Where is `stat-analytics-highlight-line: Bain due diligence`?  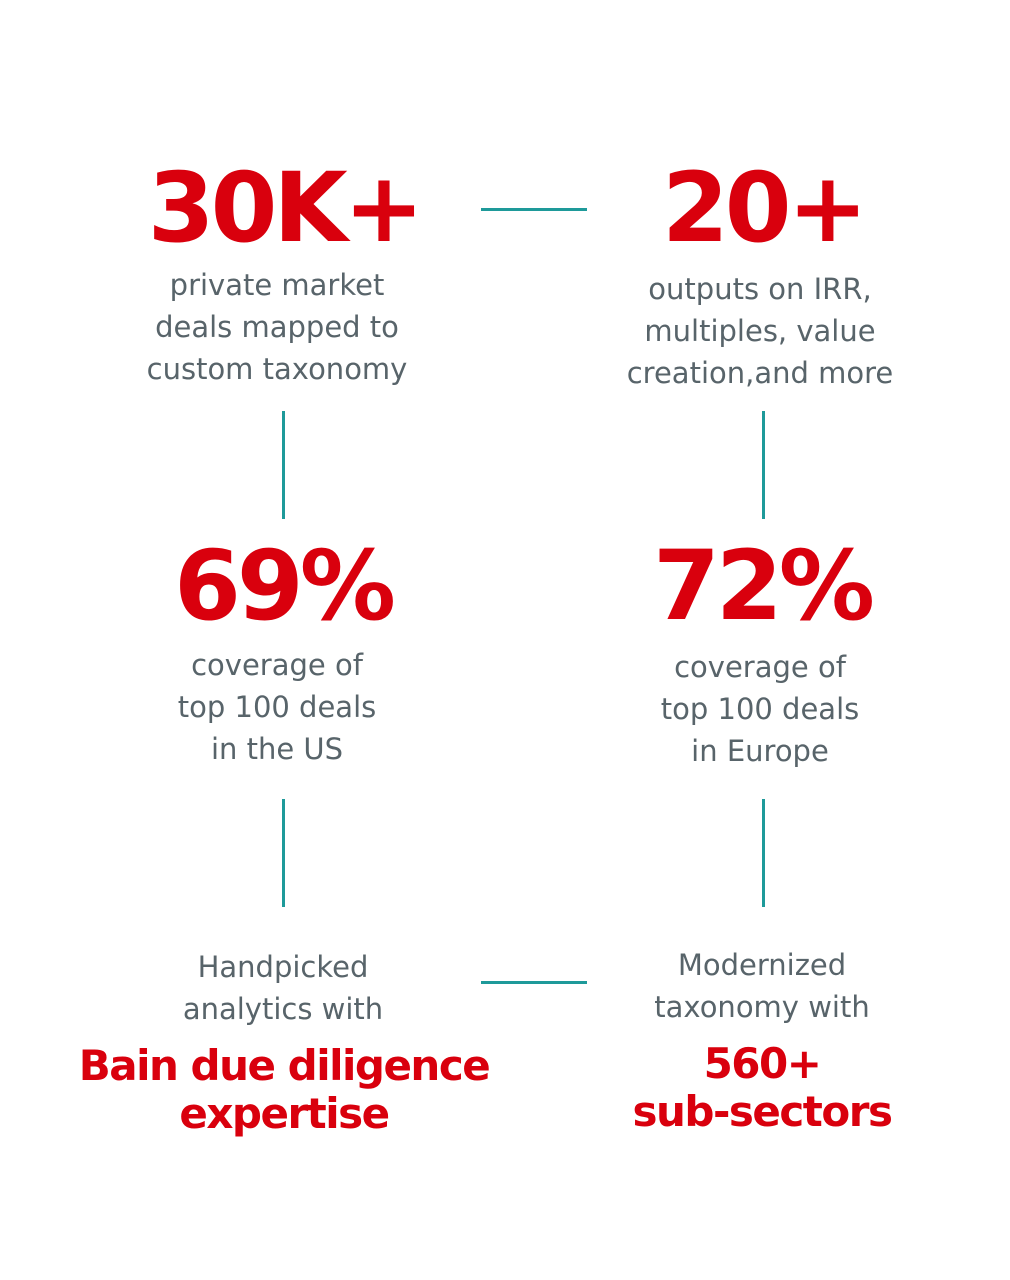 stat-analytics-highlight-line: Bain due diligence is located at coordinates (284, 1065).